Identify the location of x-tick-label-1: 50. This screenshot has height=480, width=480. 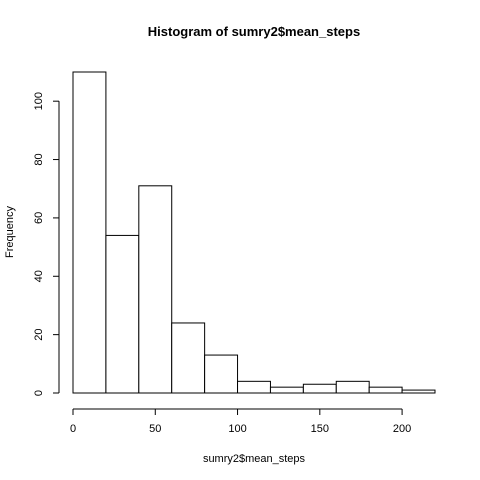
(155, 429).